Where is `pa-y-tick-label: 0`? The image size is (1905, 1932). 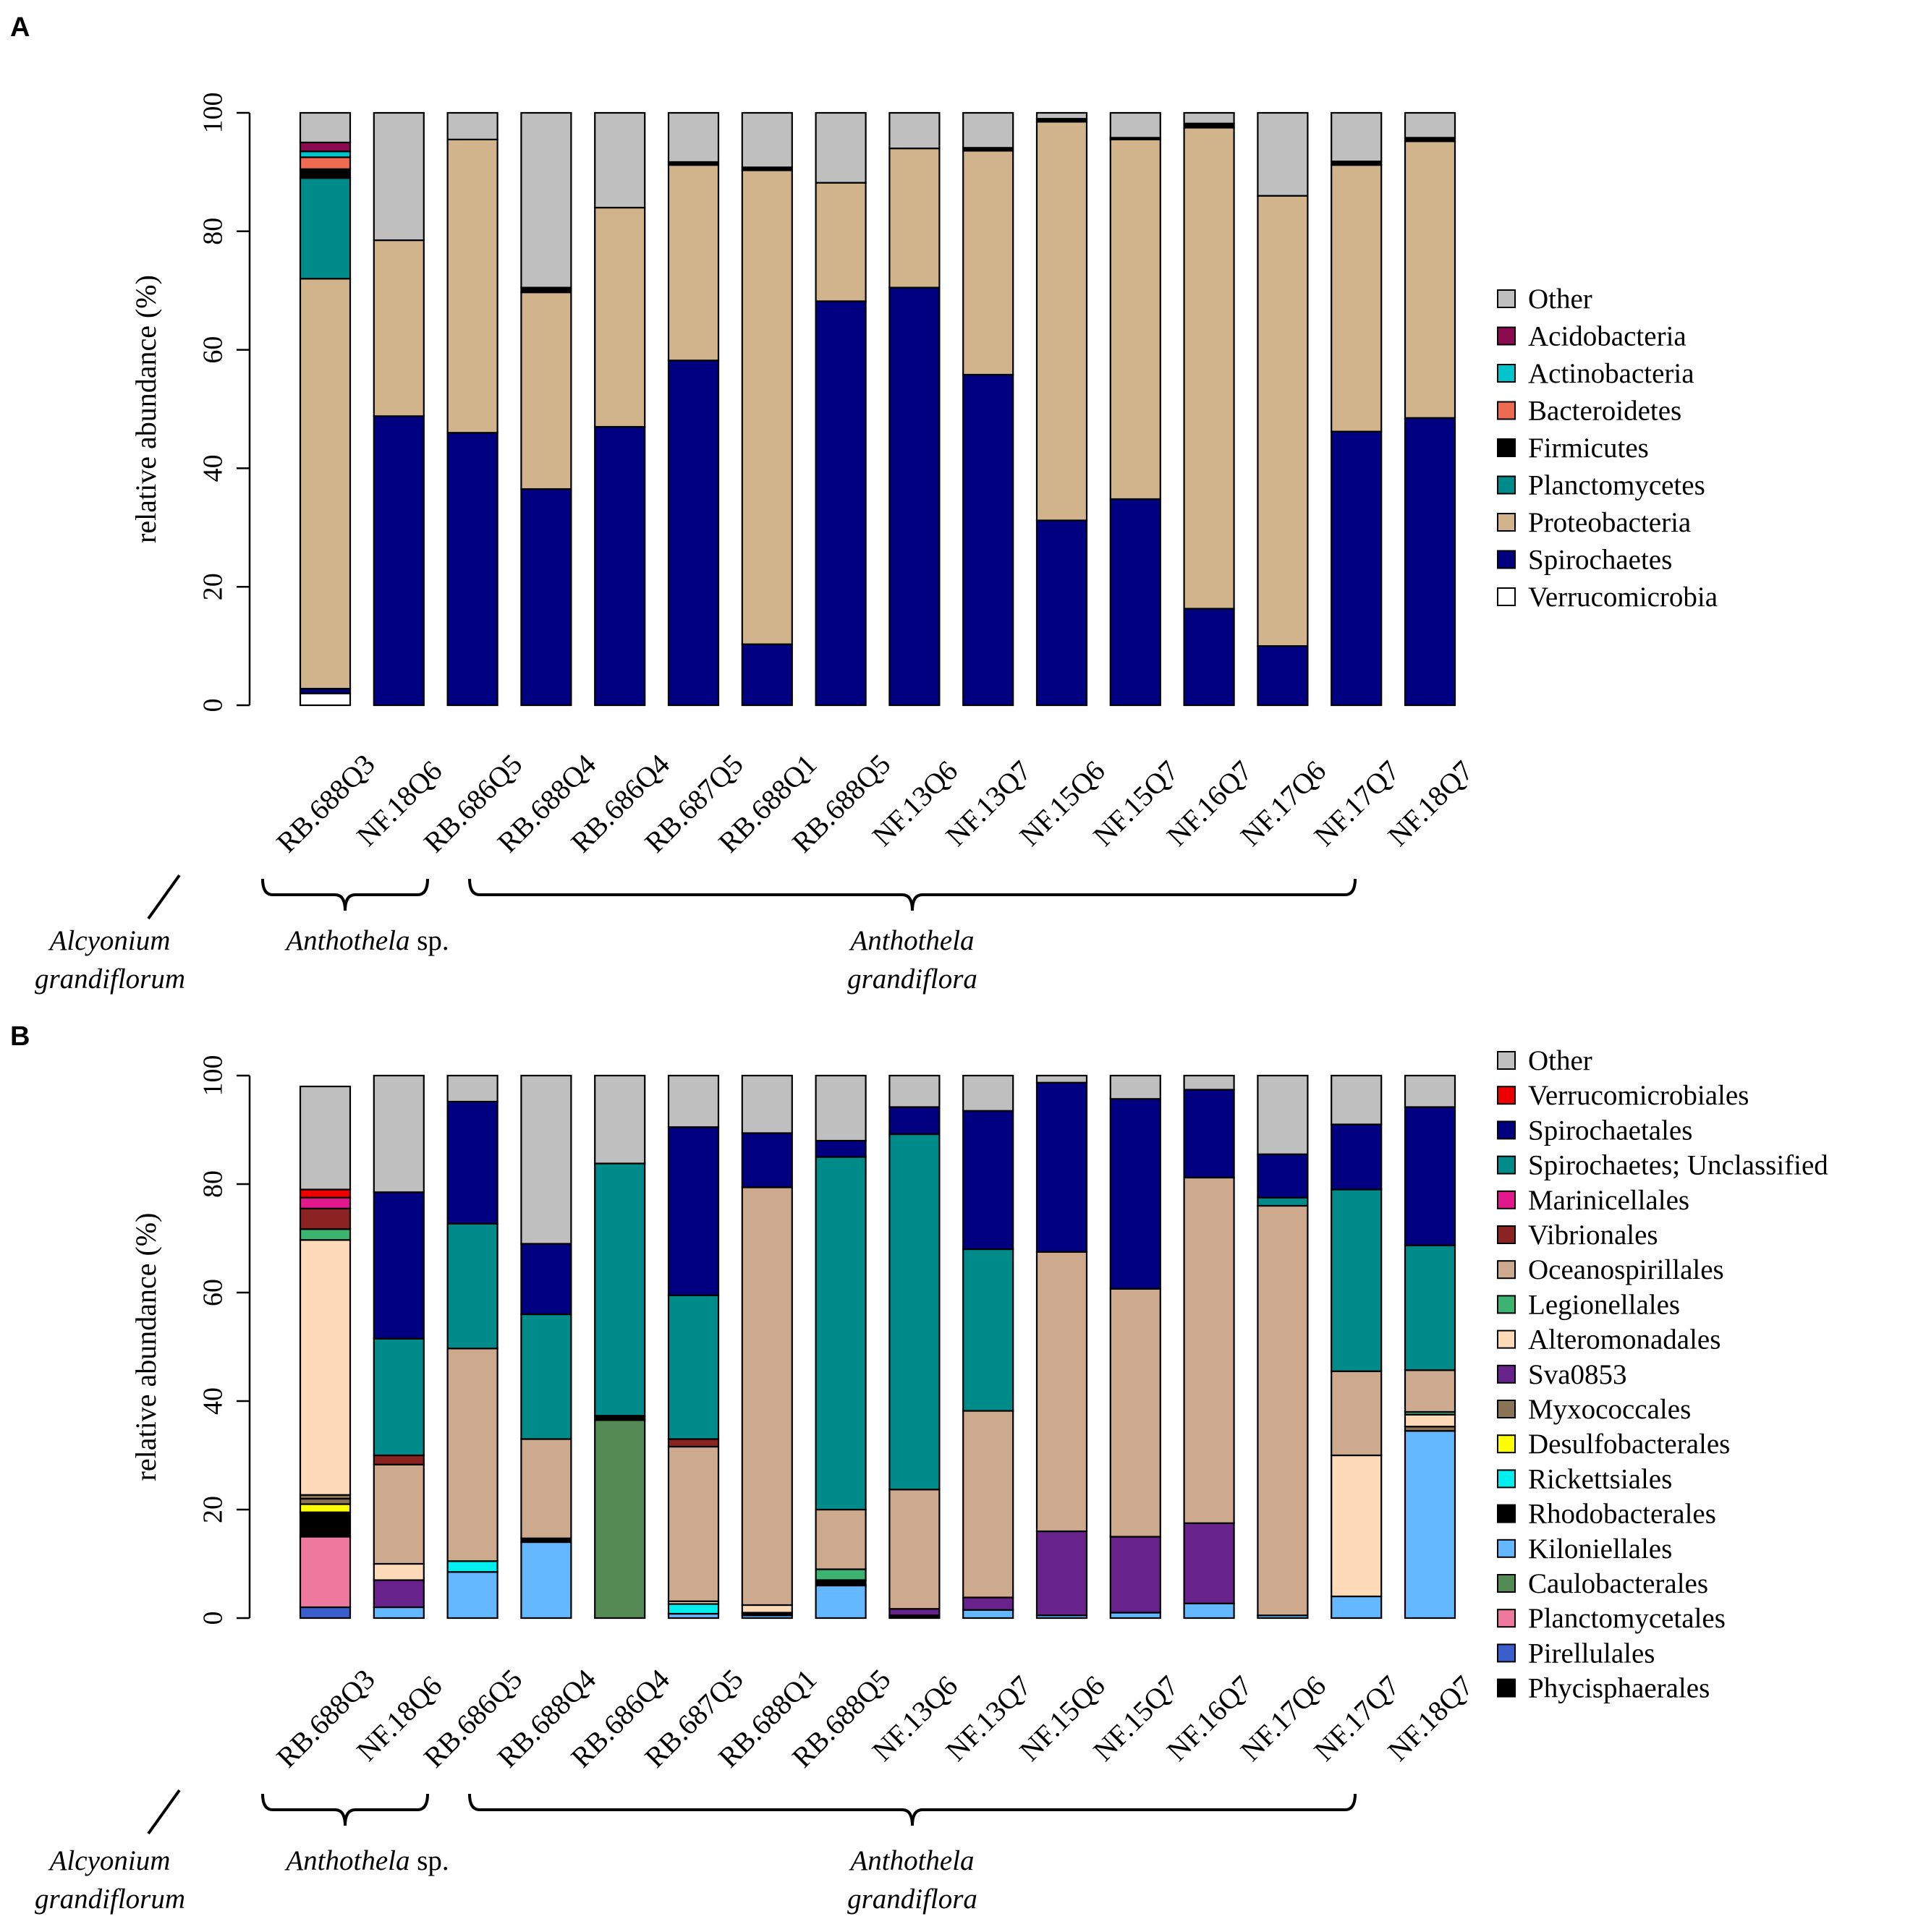
pa-y-tick-label: 0 is located at coordinates (213, 705).